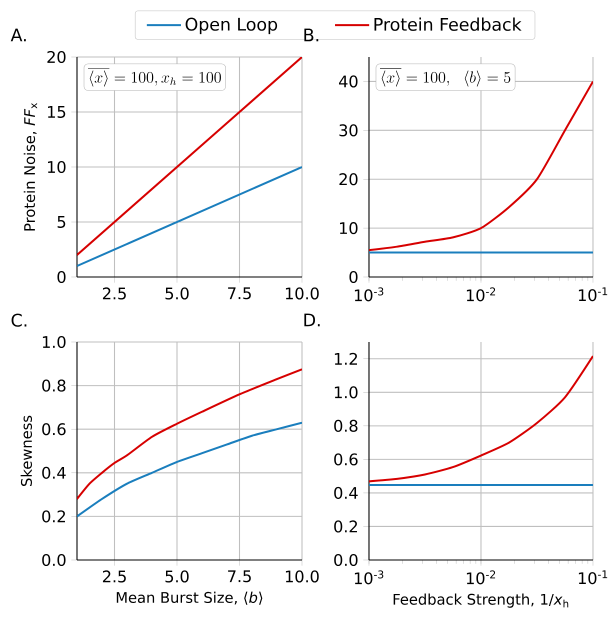 This screenshot has width=613, height=622. I want to click on y-axis-title: Skewness, so click(26, 451).